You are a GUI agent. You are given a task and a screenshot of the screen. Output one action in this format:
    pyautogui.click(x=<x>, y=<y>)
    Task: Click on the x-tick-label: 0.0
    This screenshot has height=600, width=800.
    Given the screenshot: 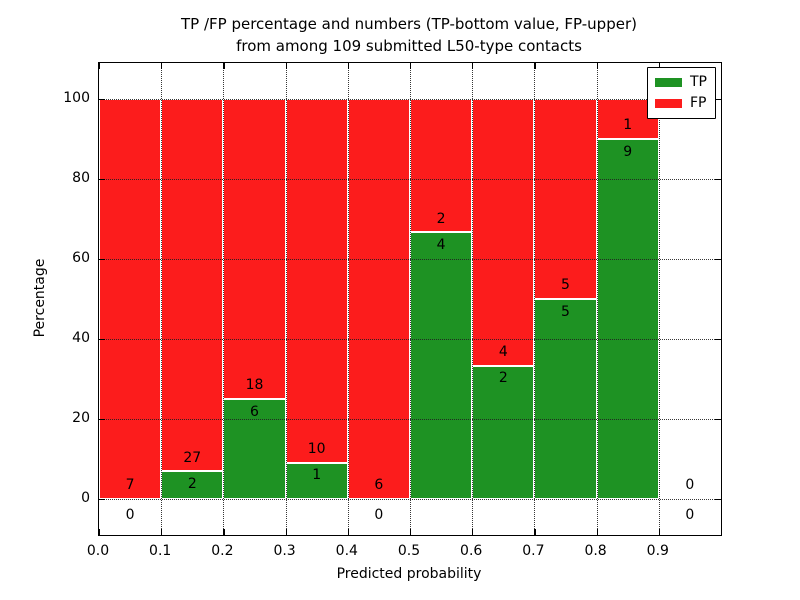 What is the action you would take?
    pyautogui.click(x=98, y=551)
    